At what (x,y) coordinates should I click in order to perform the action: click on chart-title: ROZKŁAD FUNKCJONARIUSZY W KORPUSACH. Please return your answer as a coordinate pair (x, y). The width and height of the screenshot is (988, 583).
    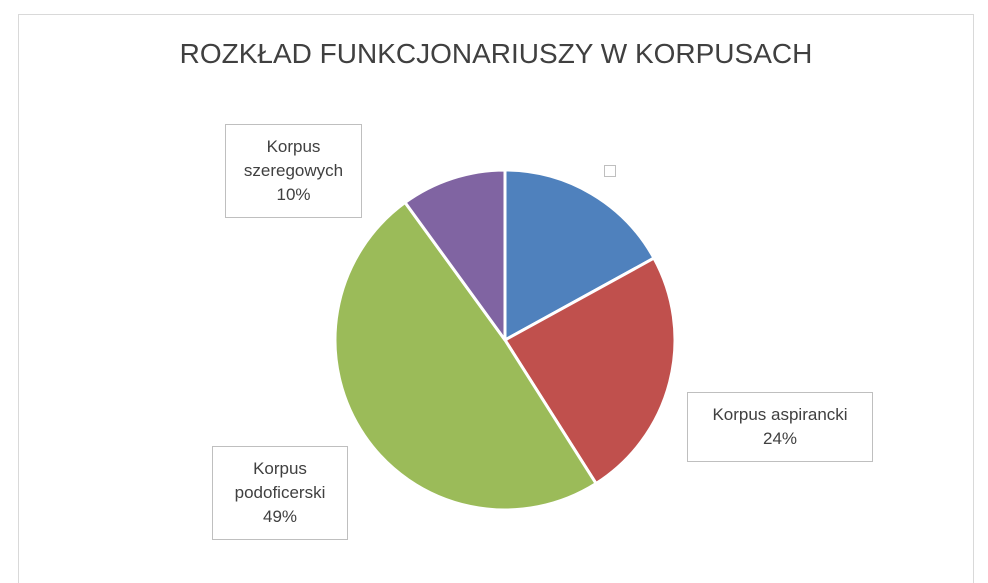
    Looking at the image, I should click on (496, 53).